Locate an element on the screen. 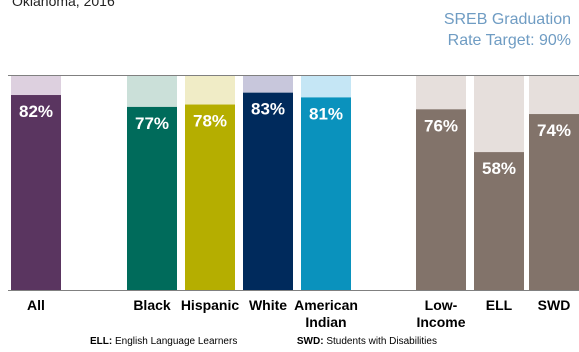 Image resolution: width=579 pixels, height=352 pixels. footnote-swd-group: SWD: Students with Disabilities is located at coordinates (367, 341).